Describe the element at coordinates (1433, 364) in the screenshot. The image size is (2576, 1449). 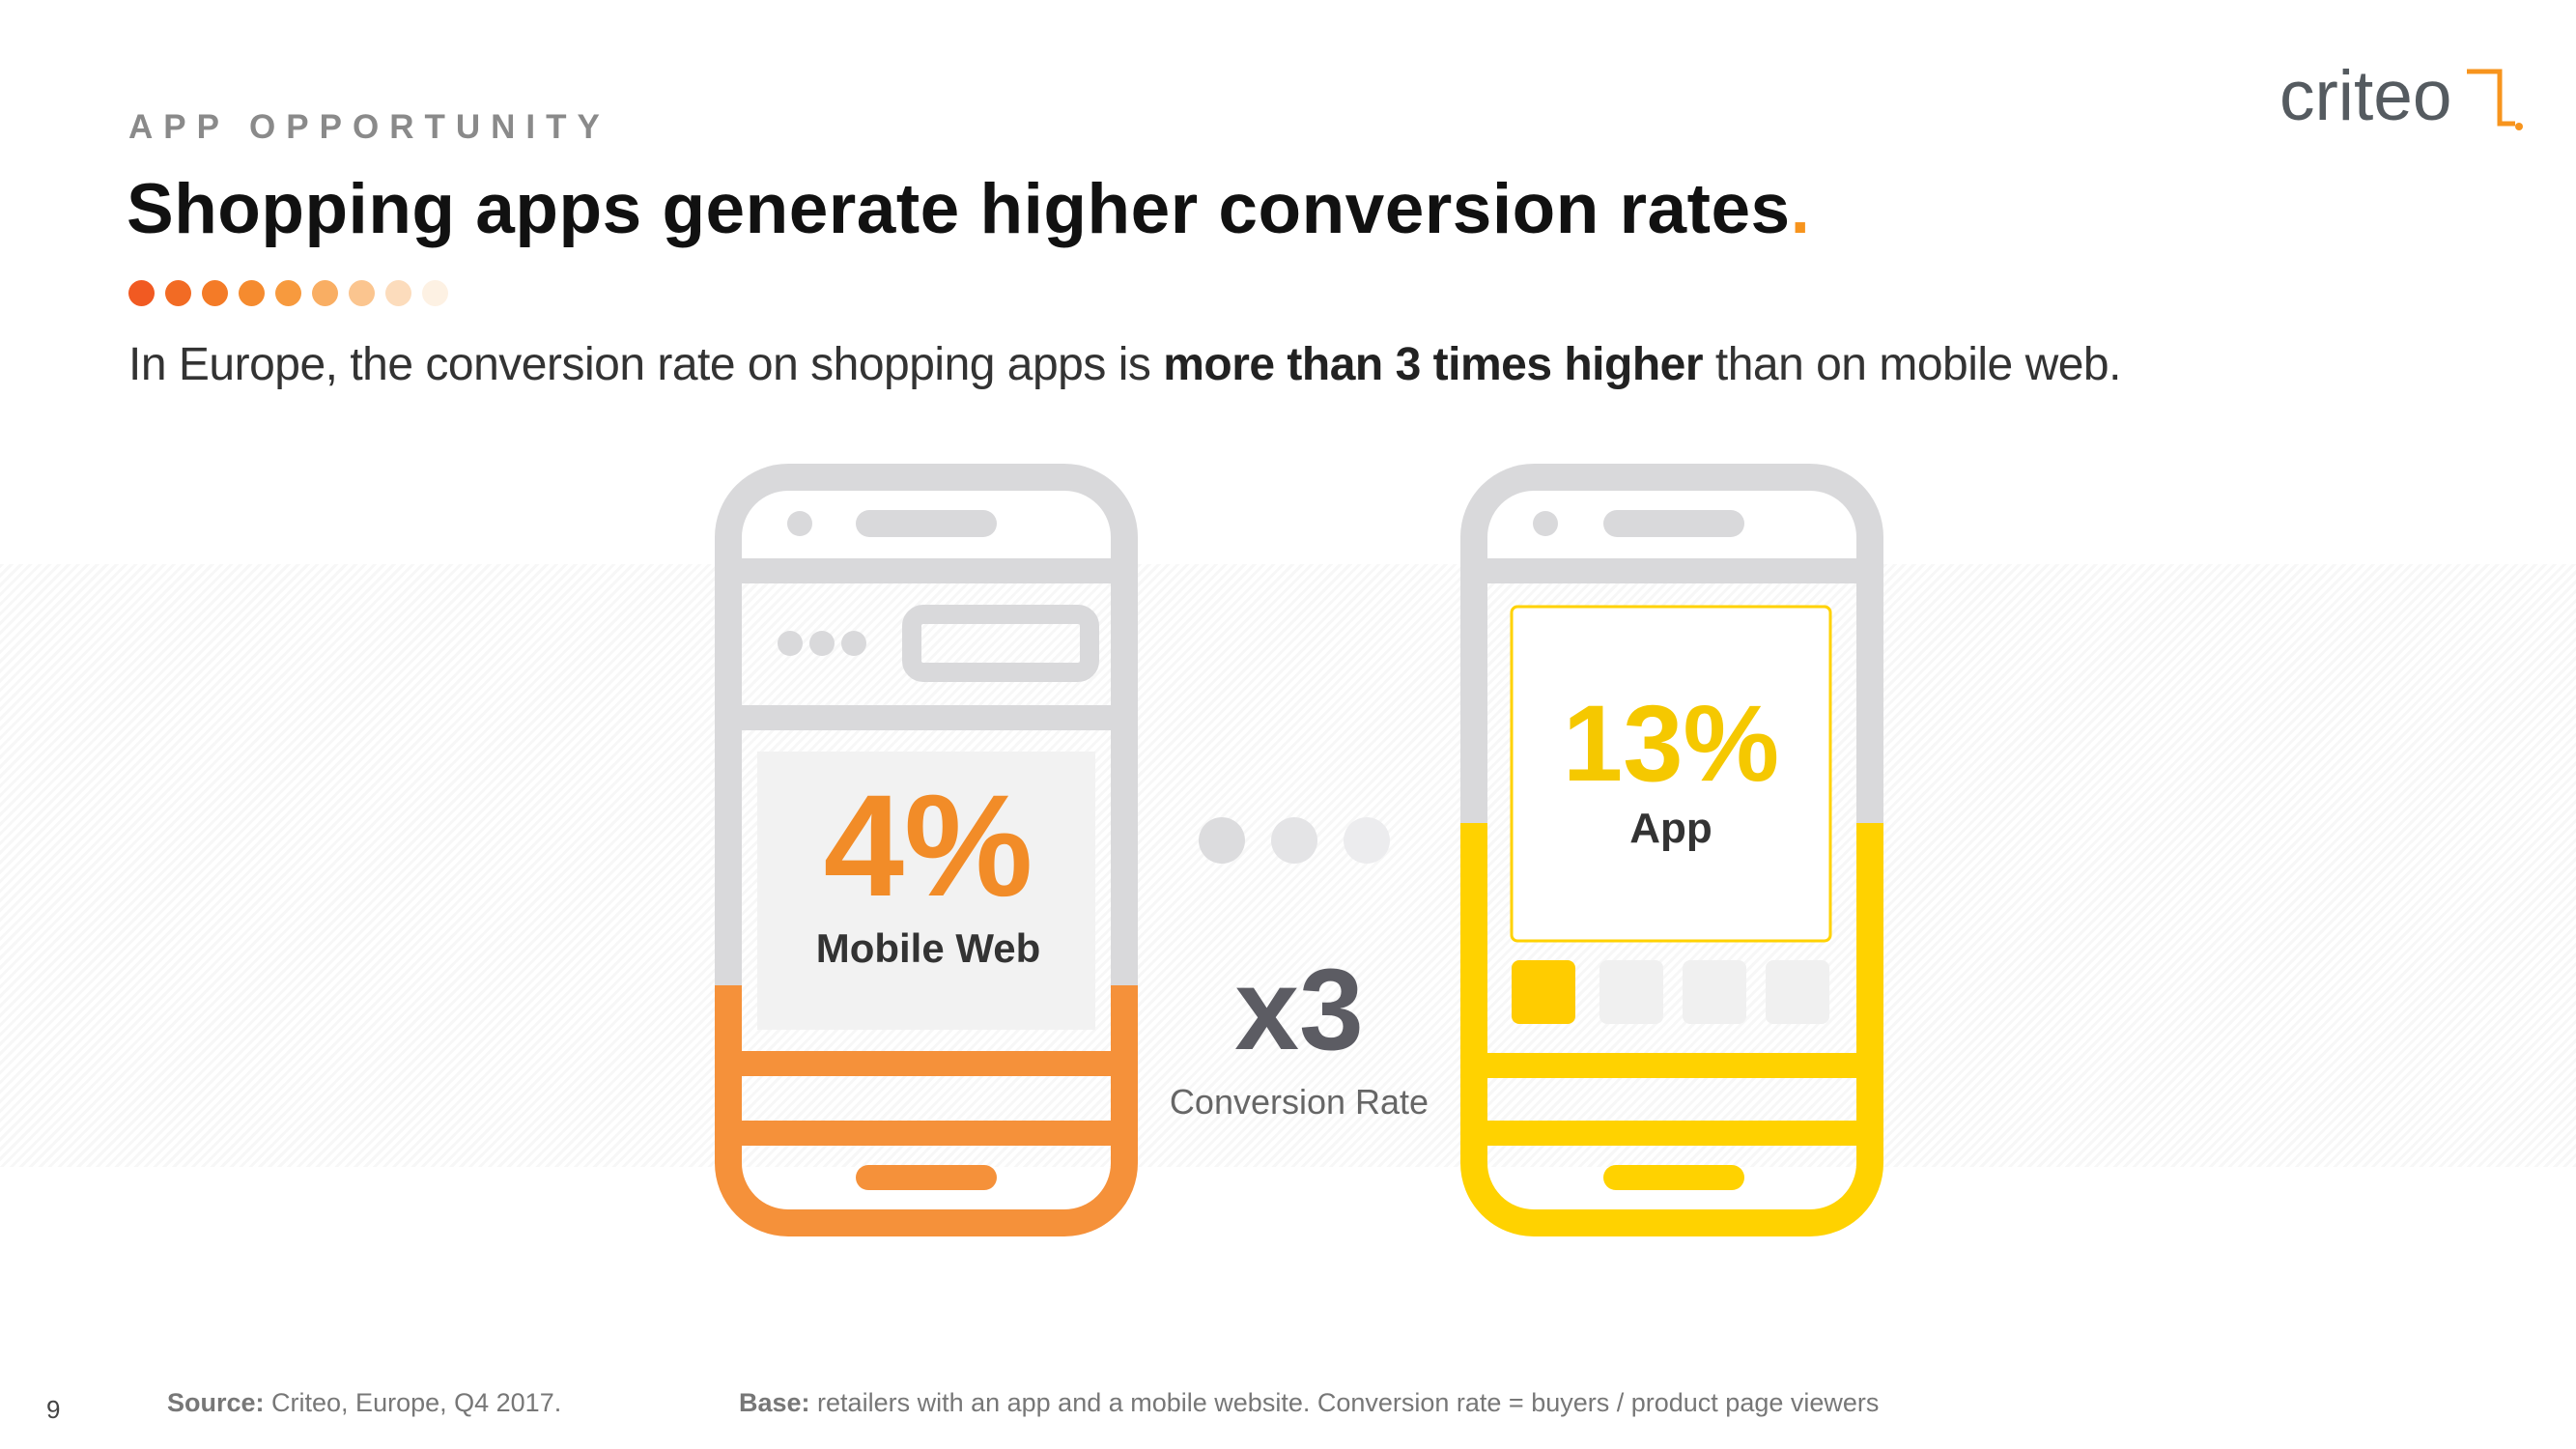
I see `subtitle-emphasis: more than 3 times higher` at that location.